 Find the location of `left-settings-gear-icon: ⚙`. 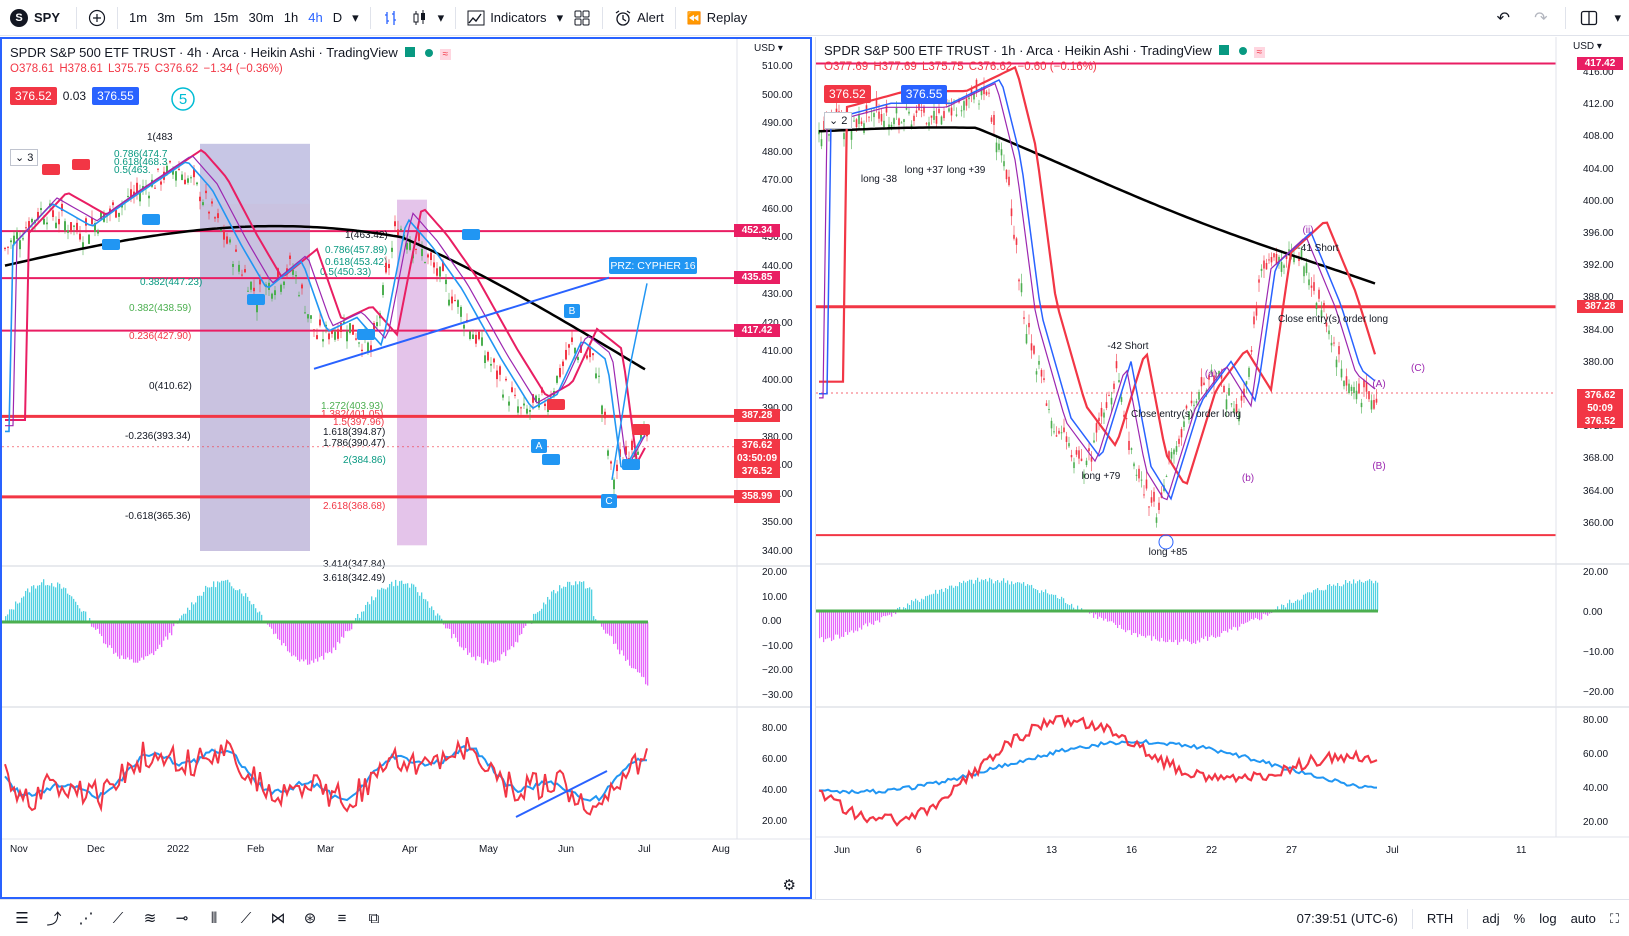

left-settings-gear-icon: ⚙ is located at coordinates (789, 885).